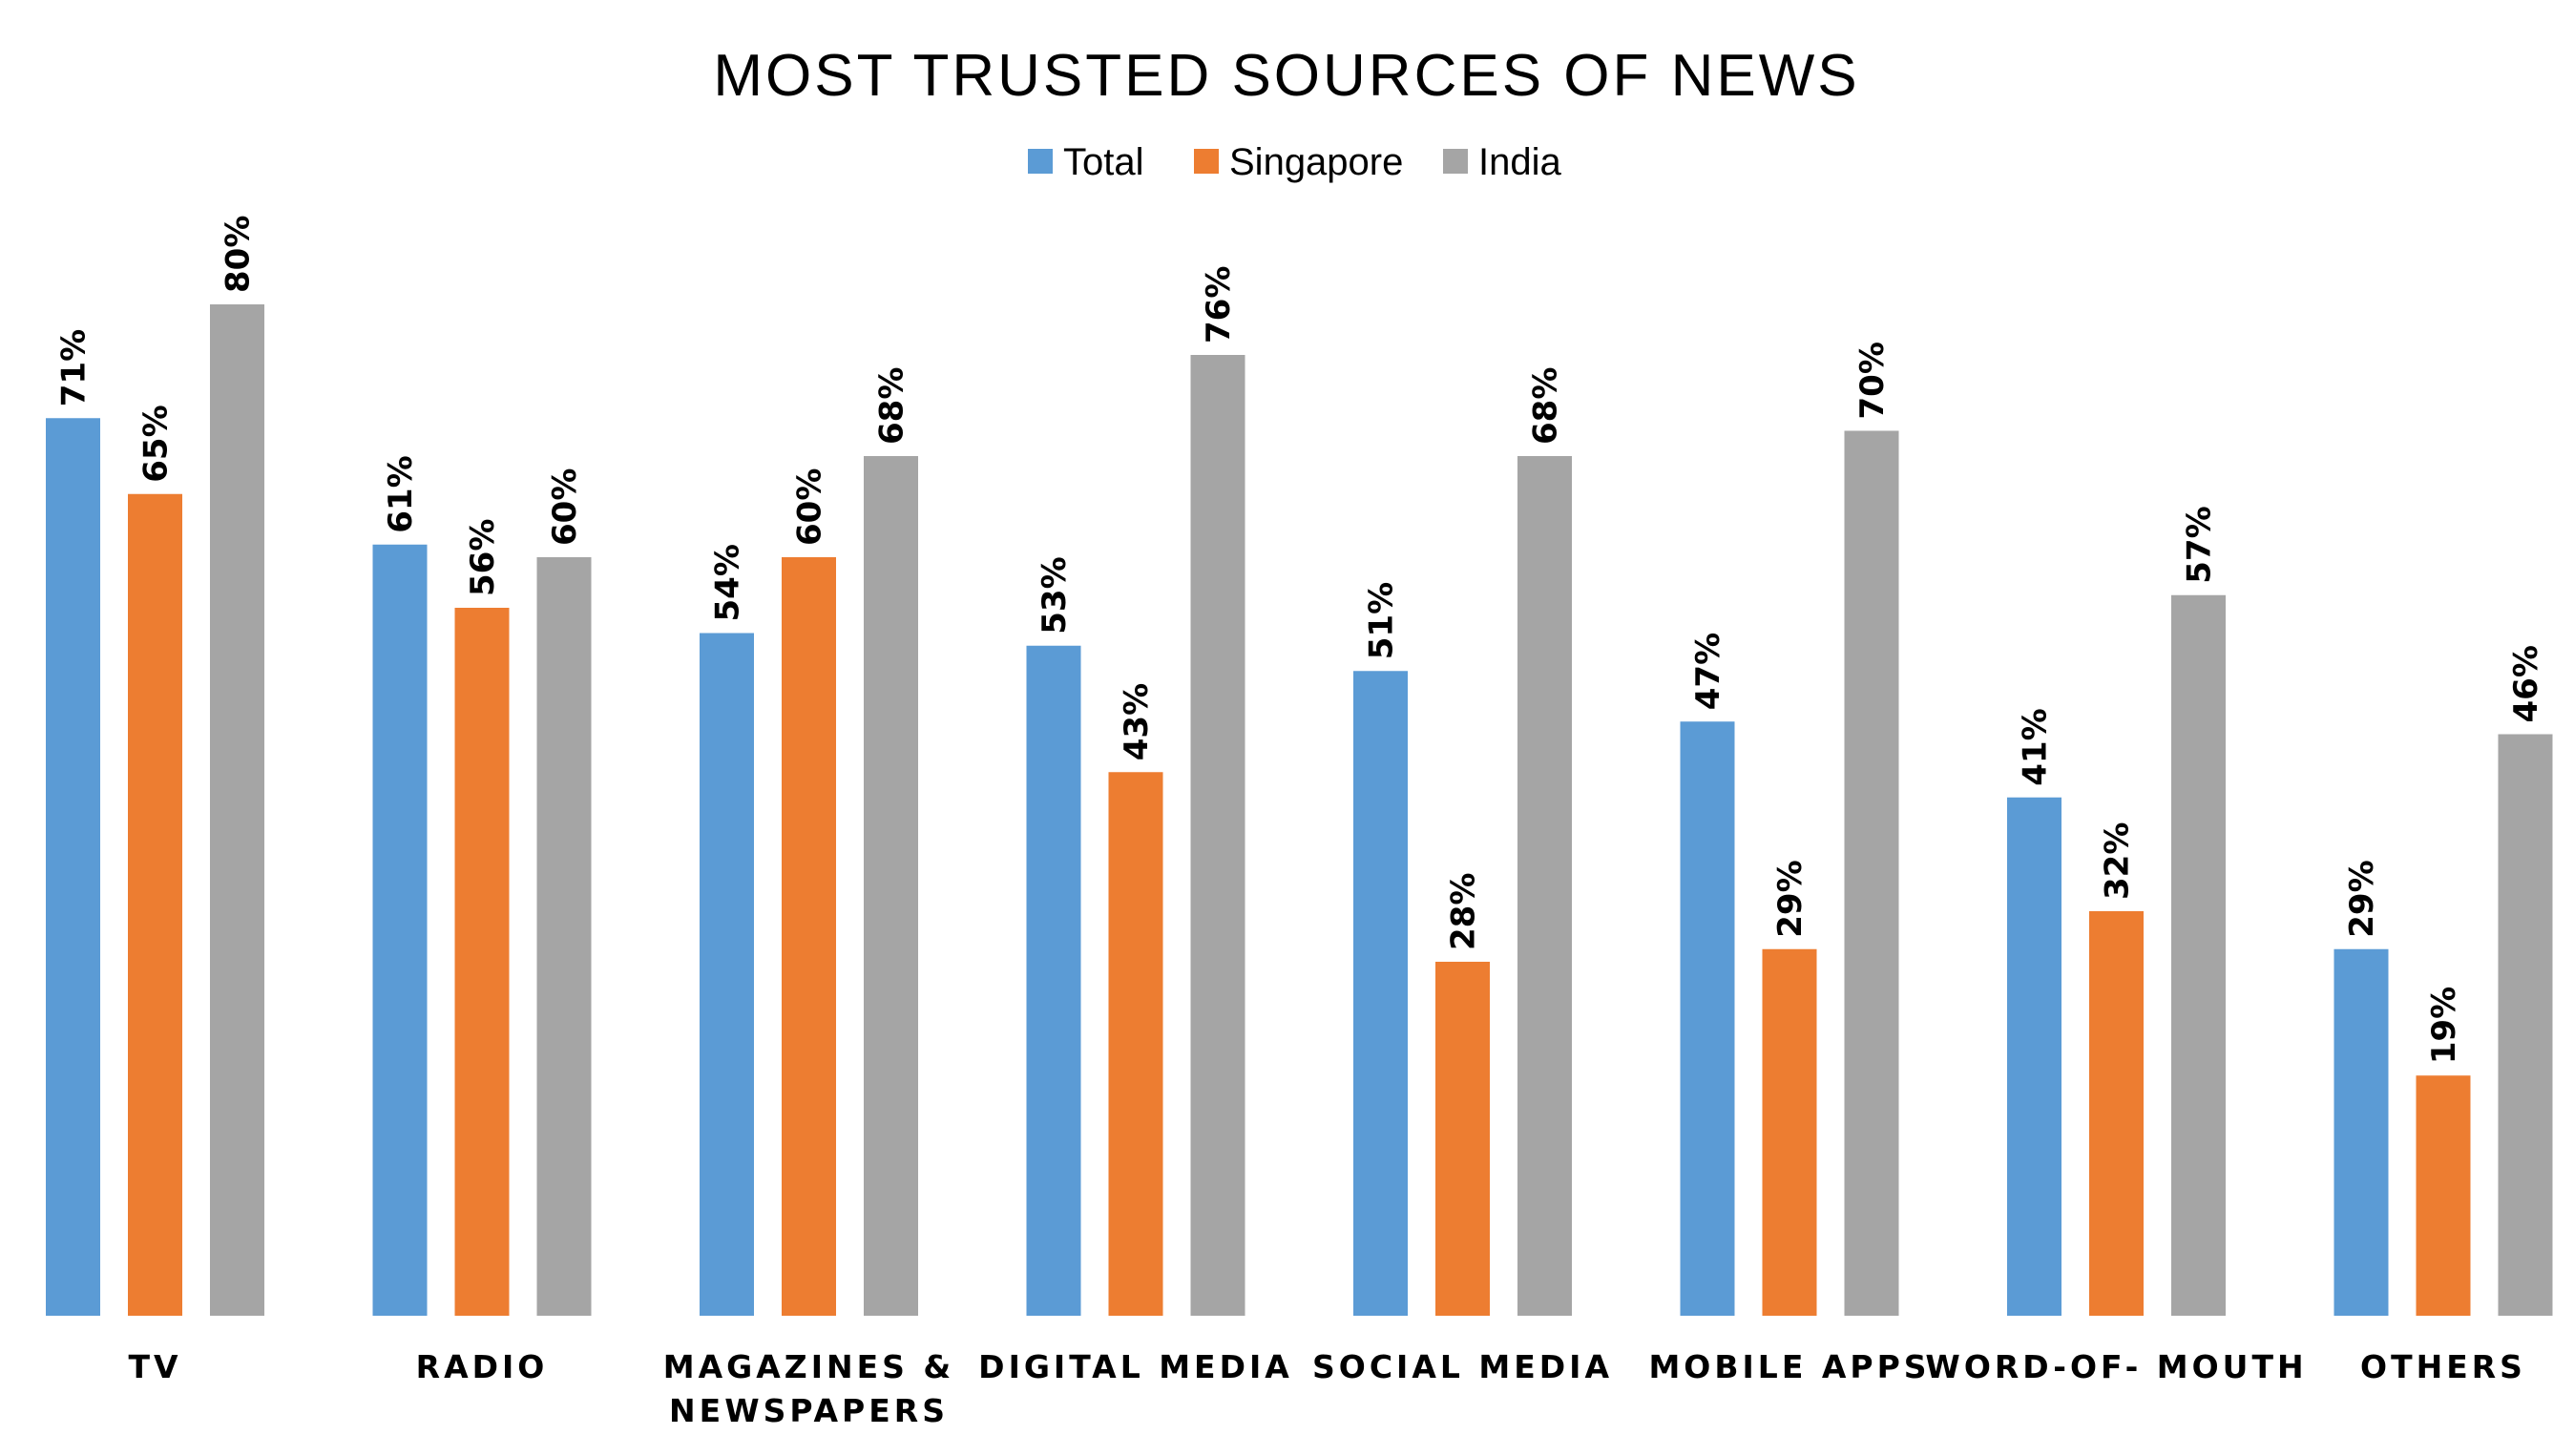 This screenshot has width=2574, height=1456. What do you see at coordinates (2116, 1367) in the screenshot?
I see `category-label-6: WORD-OF- MOUTH` at bounding box center [2116, 1367].